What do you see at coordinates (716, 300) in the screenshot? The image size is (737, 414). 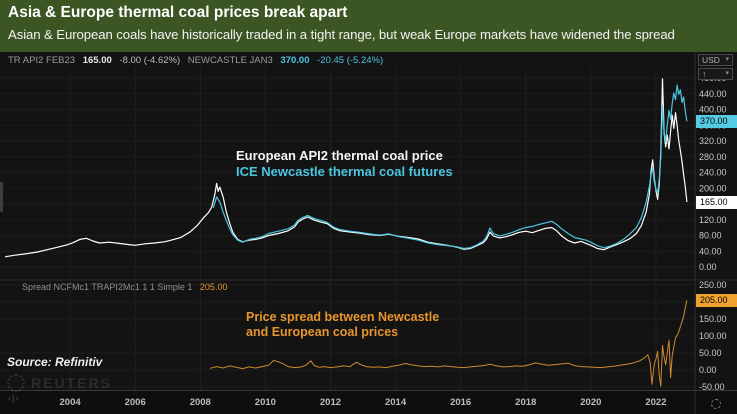 I see `last-price-badge-spread: 205.00` at bounding box center [716, 300].